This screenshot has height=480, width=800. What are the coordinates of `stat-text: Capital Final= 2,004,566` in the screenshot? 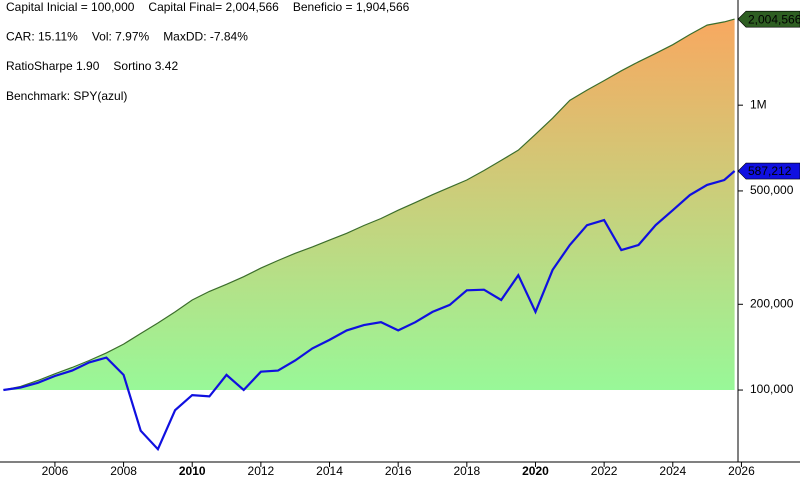 It's located at (213, 7).